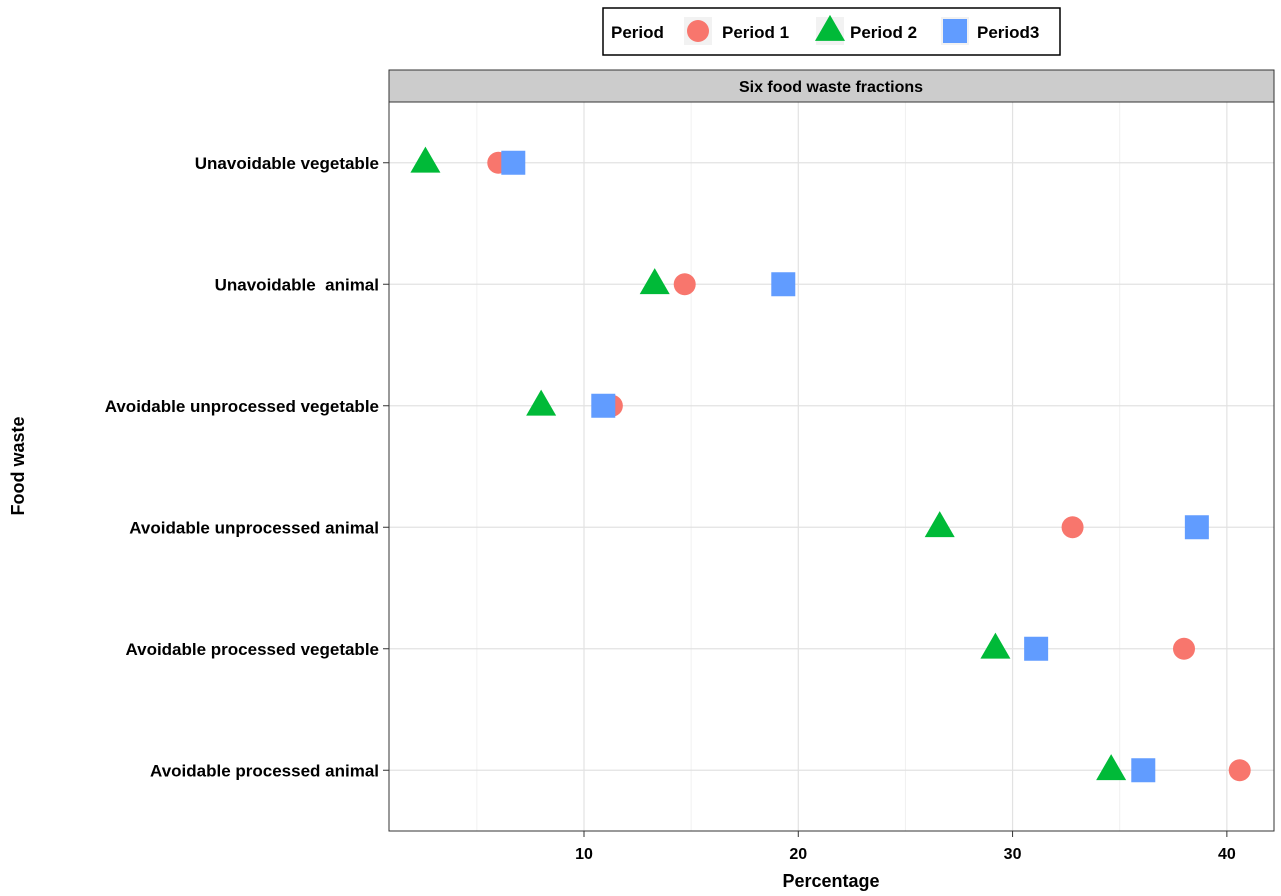  What do you see at coordinates (584, 854) in the screenshot?
I see `x-tick-label: 10` at bounding box center [584, 854].